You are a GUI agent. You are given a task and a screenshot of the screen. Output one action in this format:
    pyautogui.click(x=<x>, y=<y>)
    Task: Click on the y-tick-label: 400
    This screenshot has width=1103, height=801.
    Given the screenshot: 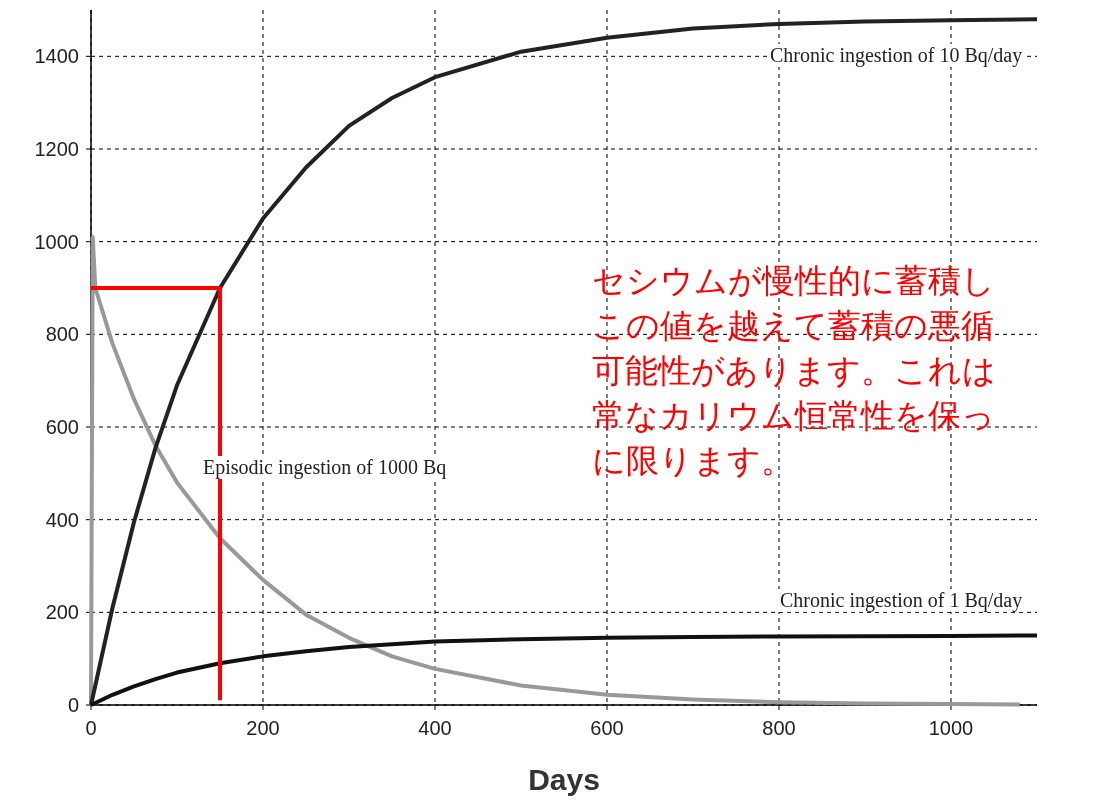 What is the action you would take?
    pyautogui.click(x=62, y=519)
    